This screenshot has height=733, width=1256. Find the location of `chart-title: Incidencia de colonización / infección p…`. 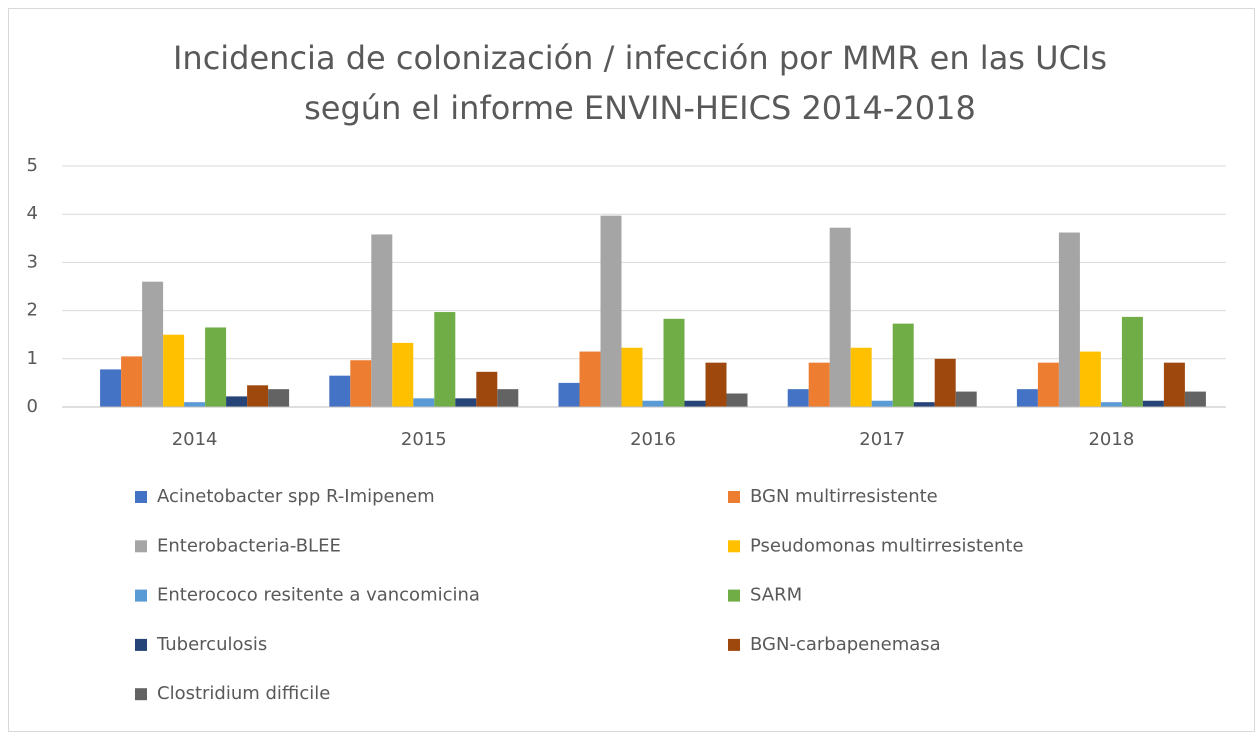

chart-title: Incidencia de colonización / infección p… is located at coordinates (640, 58).